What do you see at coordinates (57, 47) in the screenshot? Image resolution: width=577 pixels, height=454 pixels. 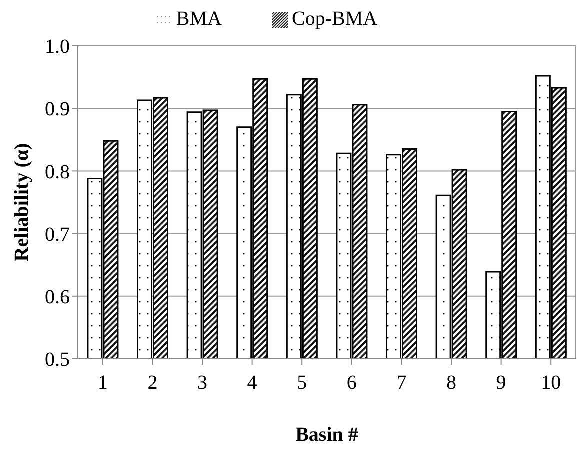 I see `y-tick-label: 1.0` at bounding box center [57, 47].